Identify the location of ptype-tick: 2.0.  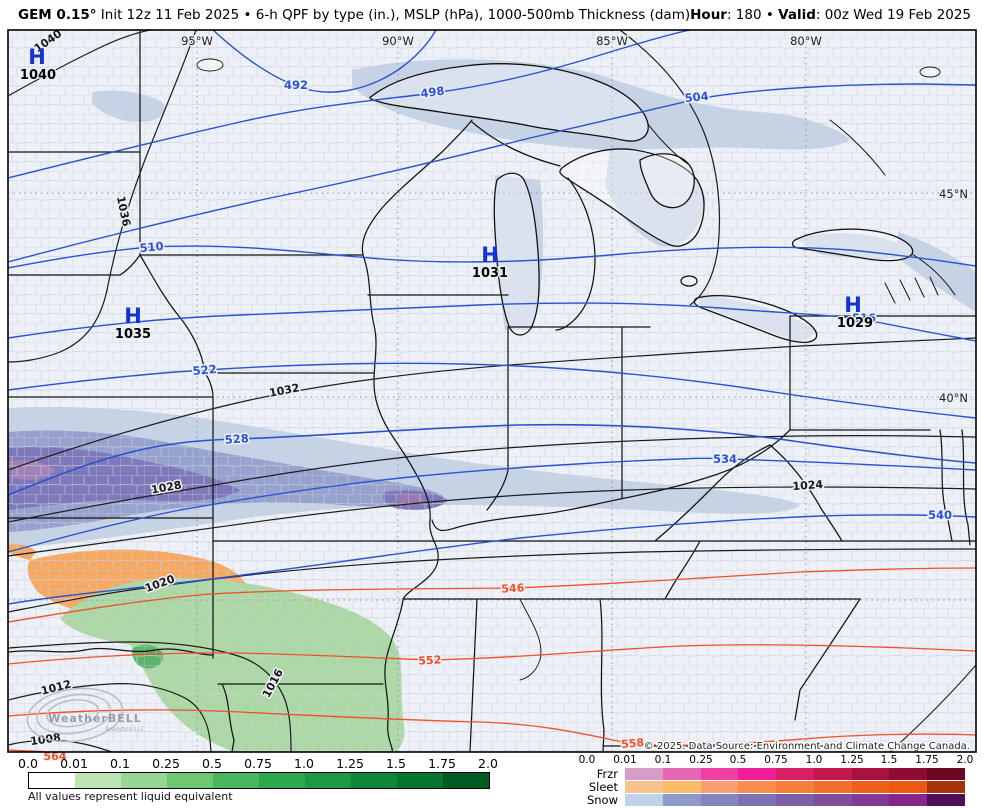
(965, 760).